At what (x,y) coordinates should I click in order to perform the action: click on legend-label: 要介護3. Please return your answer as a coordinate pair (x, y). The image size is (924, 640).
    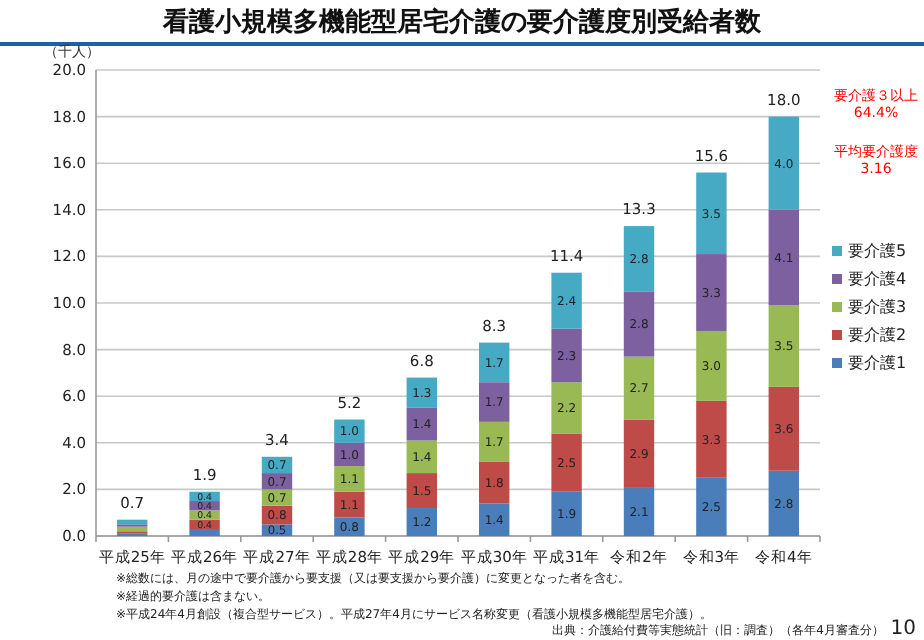
    Looking at the image, I should click on (877, 307).